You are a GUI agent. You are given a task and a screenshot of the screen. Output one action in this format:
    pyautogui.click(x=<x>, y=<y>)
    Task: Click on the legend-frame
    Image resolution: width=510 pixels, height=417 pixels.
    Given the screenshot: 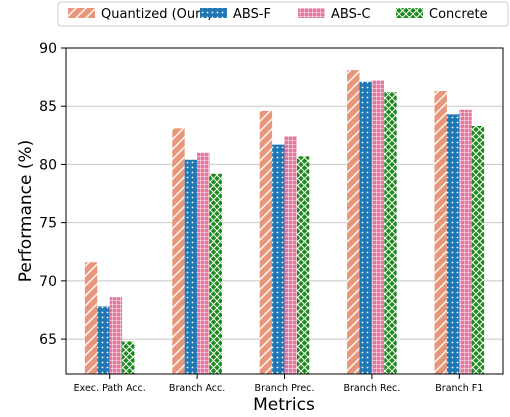 What is the action you would take?
    pyautogui.click(x=283, y=14)
    